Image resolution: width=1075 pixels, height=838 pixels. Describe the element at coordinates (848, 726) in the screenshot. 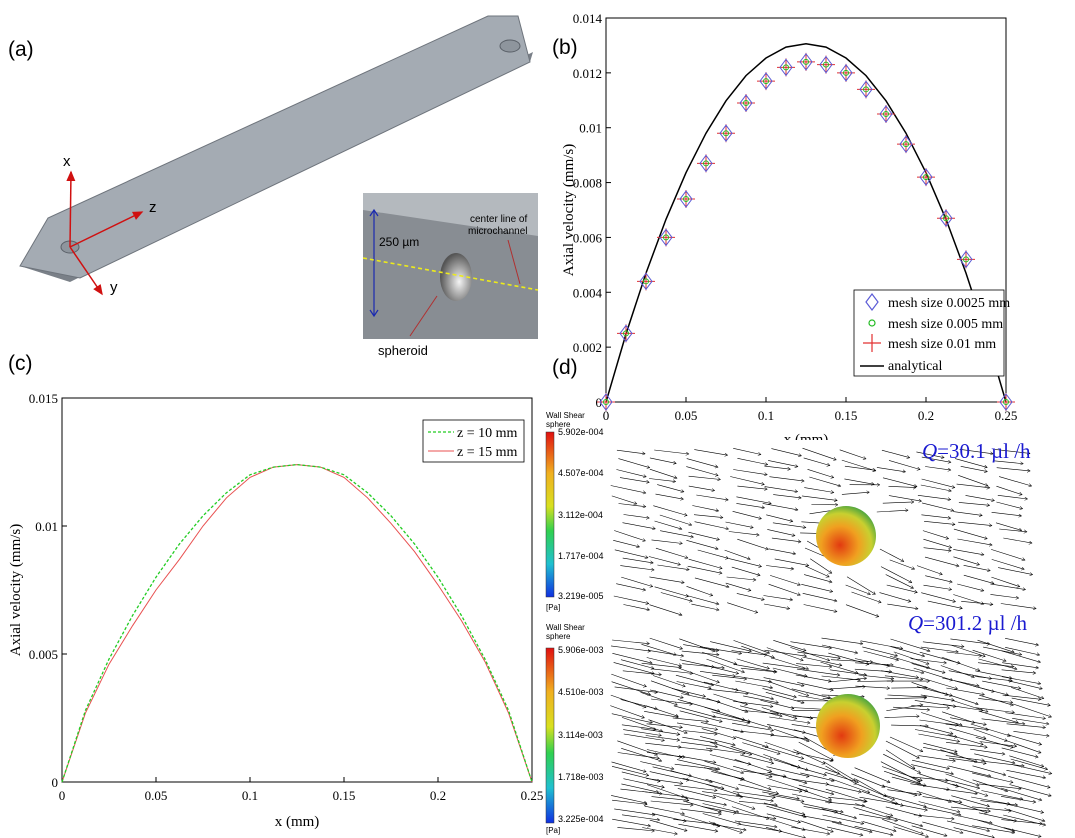

I see `spheroid-bottom` at that location.